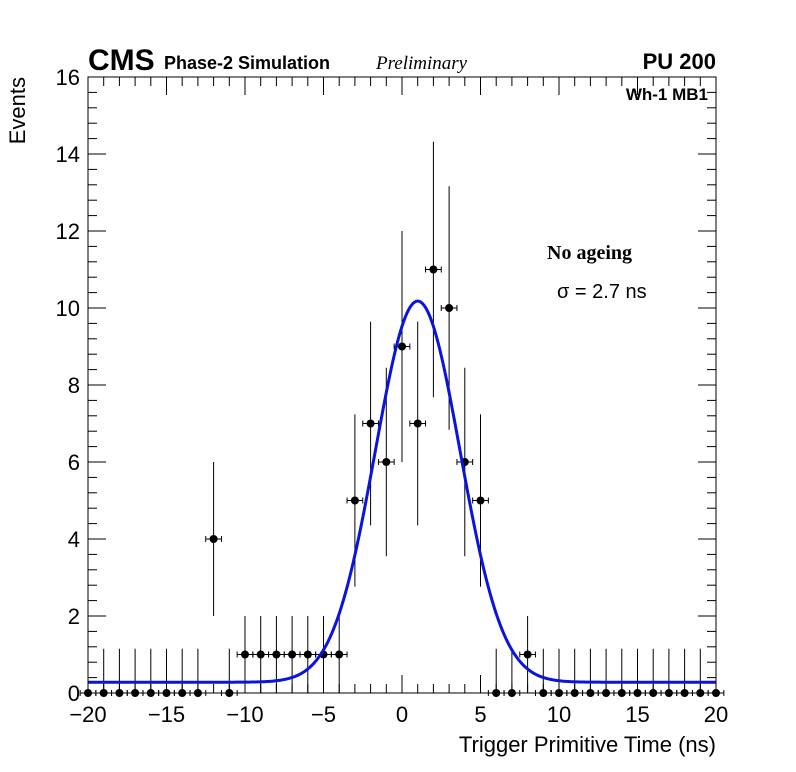  Describe the element at coordinates (589, 253) in the screenshot. I see `condition-label: No ageing` at that location.